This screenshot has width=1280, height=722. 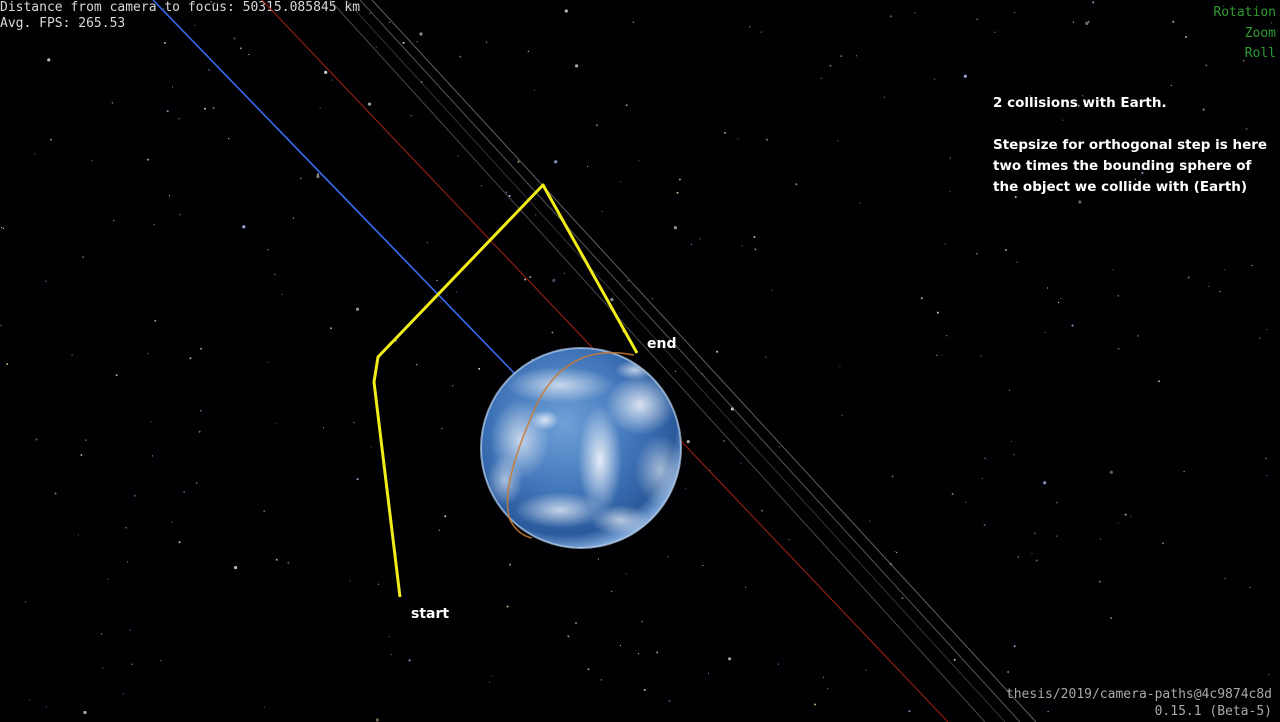 I want to click on camera-path, so click(x=505, y=390).